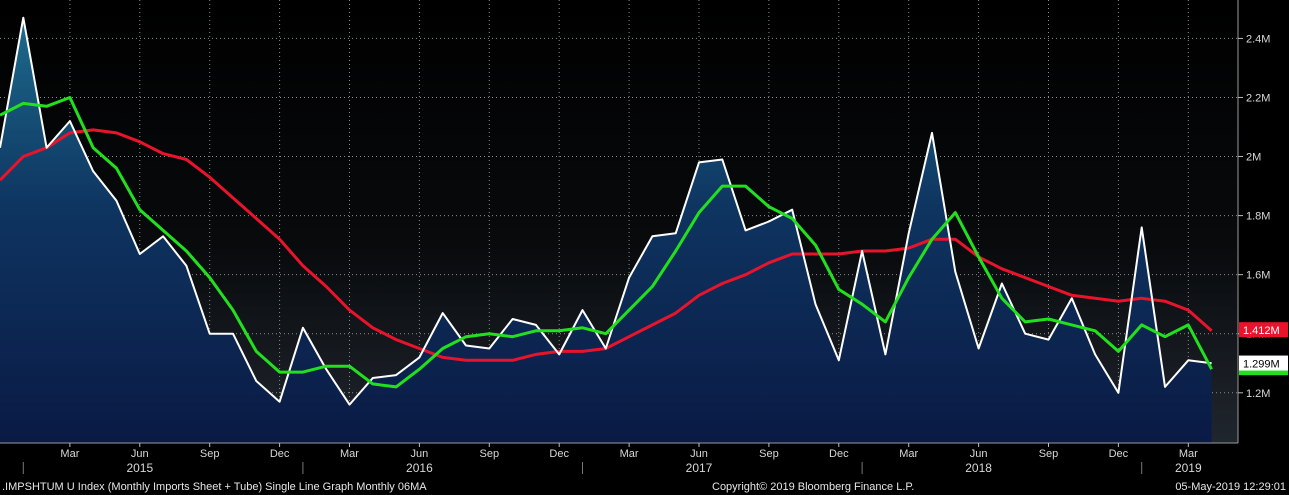 The image size is (1289, 495). I want to click on y-tick-label: 2M, so click(1253, 158).